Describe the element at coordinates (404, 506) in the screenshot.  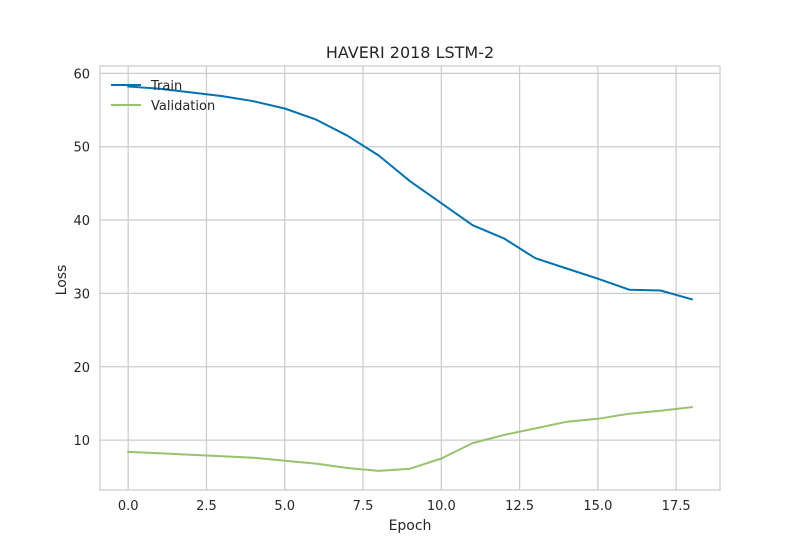
I see `x-axis-ticks: 0.0 2.5 5.0 7.5 10.0 12.5 15.0 17.5` at that location.